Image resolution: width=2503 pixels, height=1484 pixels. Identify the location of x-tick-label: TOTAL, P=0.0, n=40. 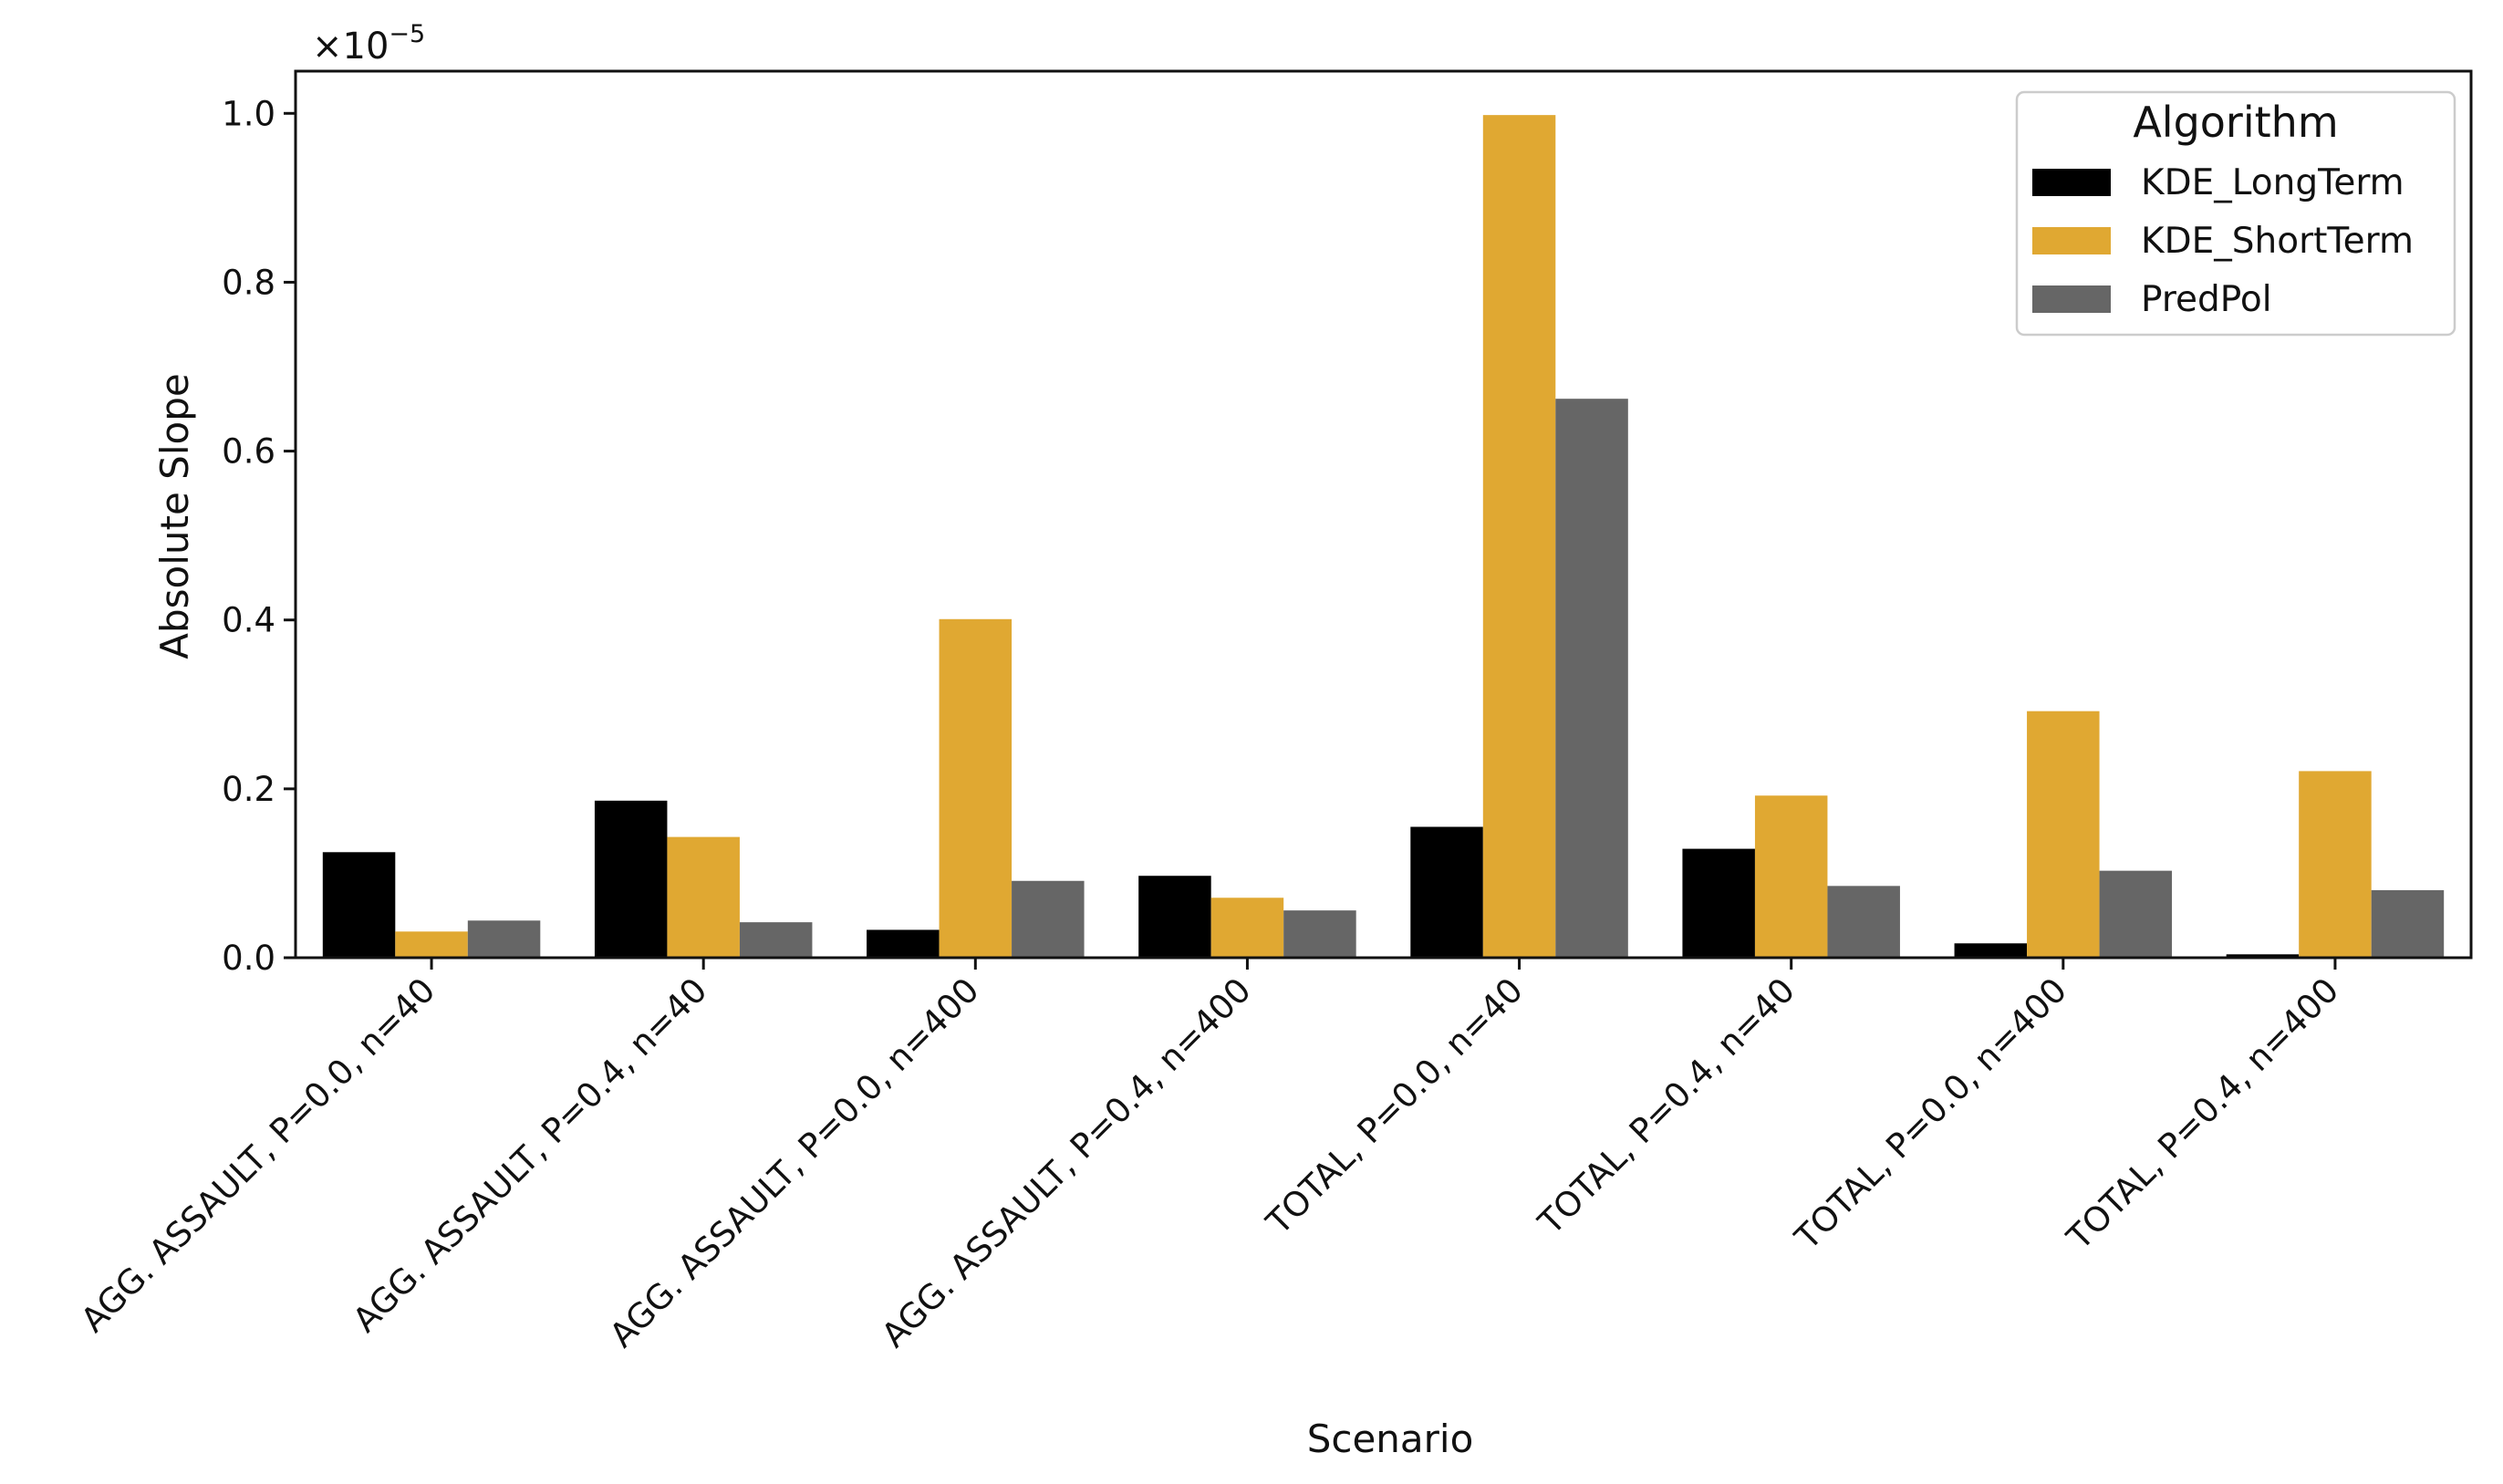
(1394, 1106).